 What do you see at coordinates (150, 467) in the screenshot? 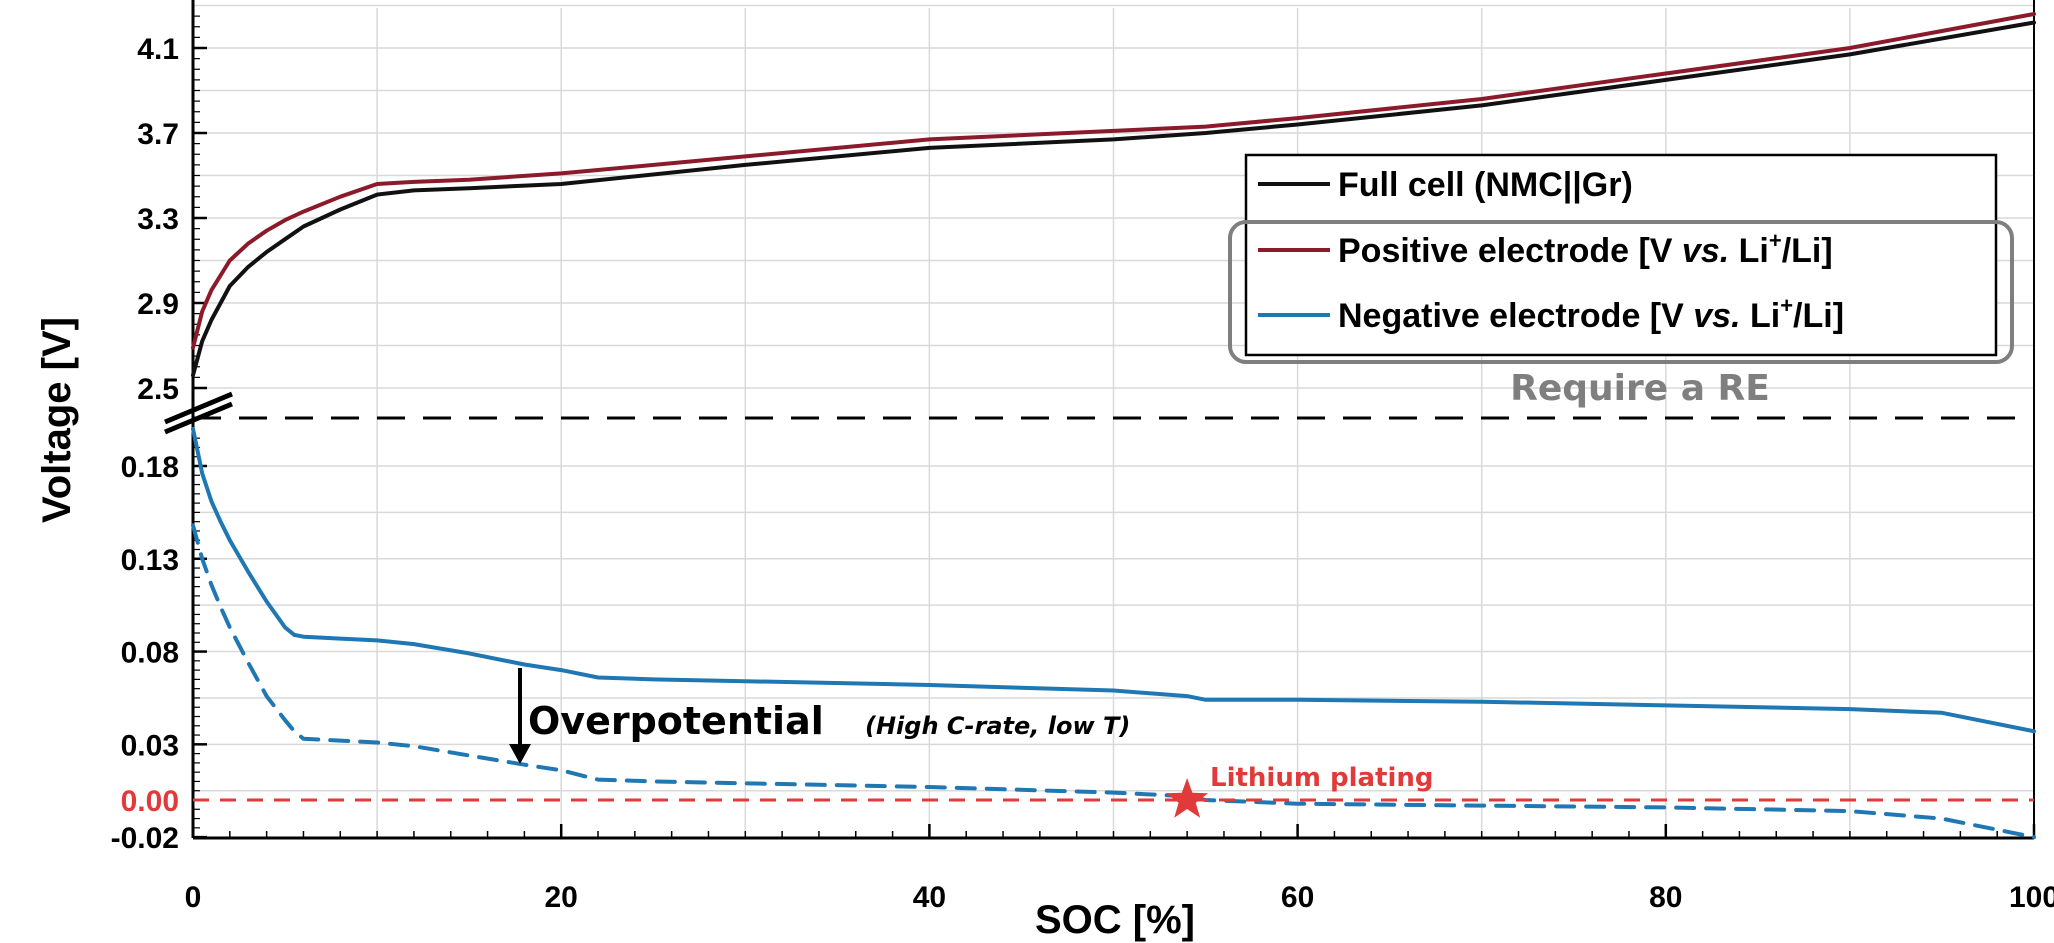
I see `y-tick-label-lower: 0.18` at bounding box center [150, 467].